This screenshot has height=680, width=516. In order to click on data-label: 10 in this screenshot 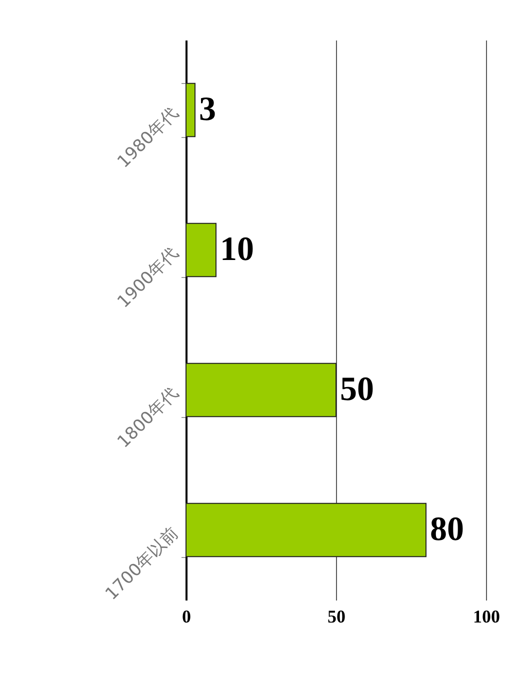, I will do `click(237, 249)`.